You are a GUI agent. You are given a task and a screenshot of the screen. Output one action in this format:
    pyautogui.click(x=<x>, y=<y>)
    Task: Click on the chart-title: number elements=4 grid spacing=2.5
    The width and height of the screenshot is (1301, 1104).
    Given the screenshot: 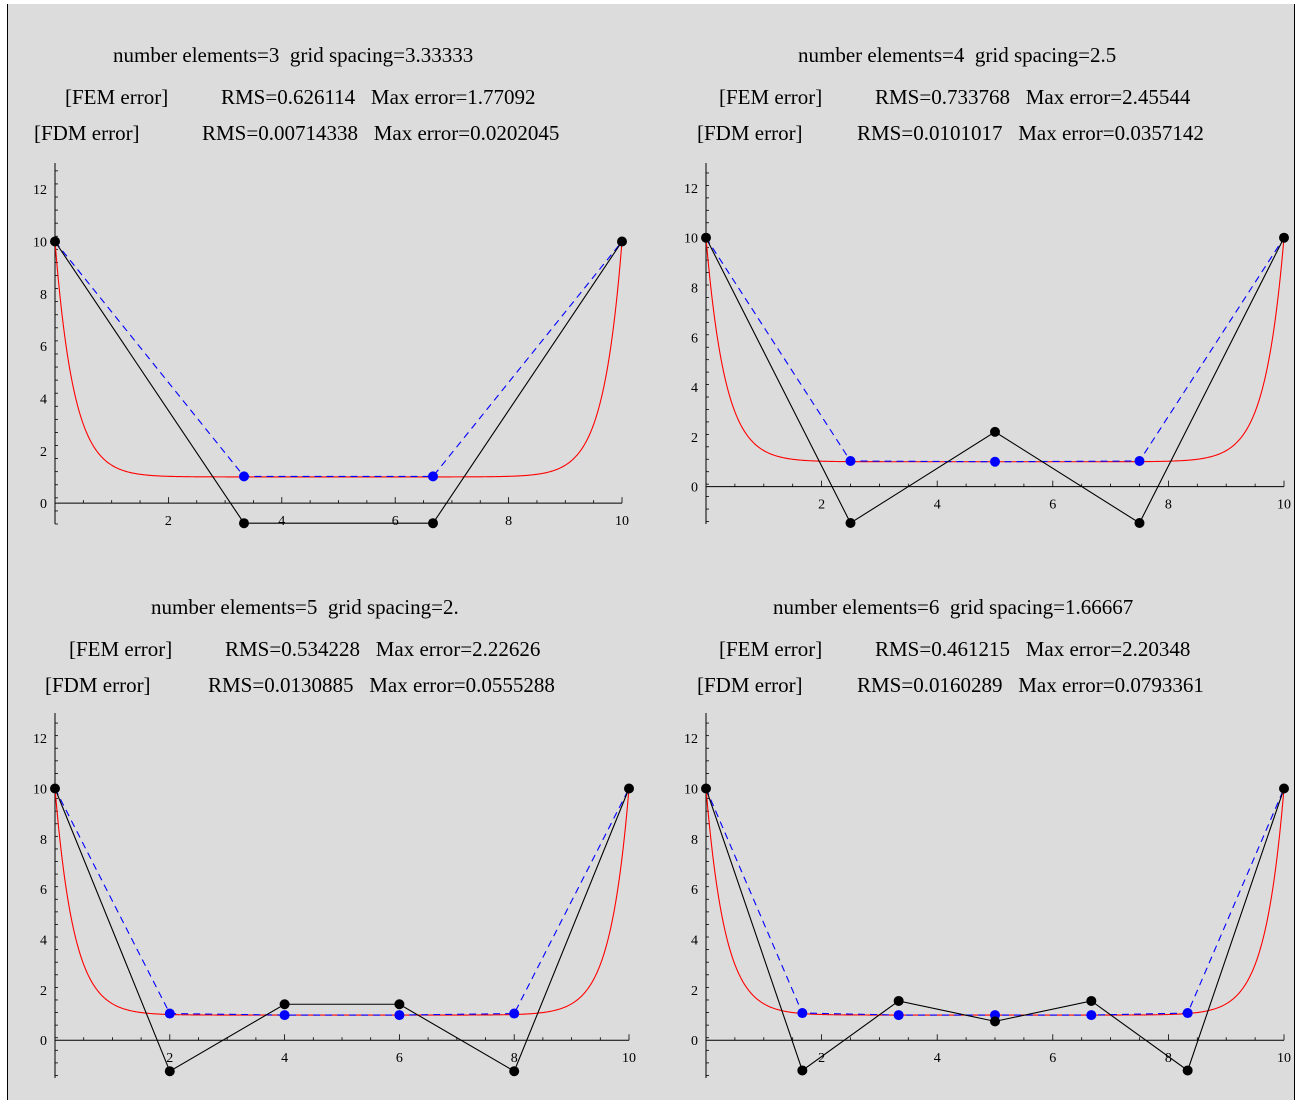 What is the action you would take?
    pyautogui.click(x=957, y=55)
    